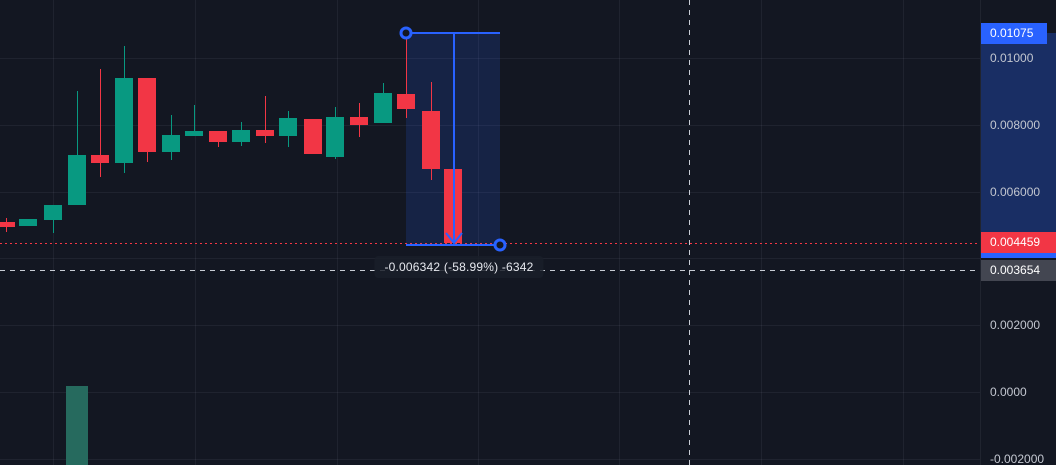  Describe the element at coordinates (1012, 58) in the screenshot. I see `price-tick-label: 0.01000` at that location.